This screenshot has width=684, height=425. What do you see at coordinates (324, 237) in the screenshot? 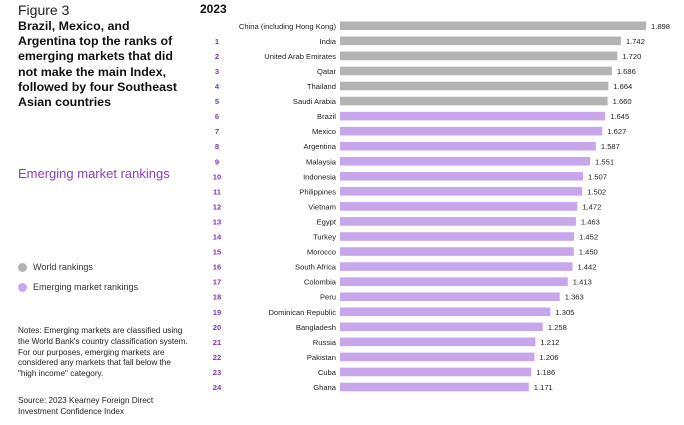
I see `category-label: Turkey` at bounding box center [324, 237].